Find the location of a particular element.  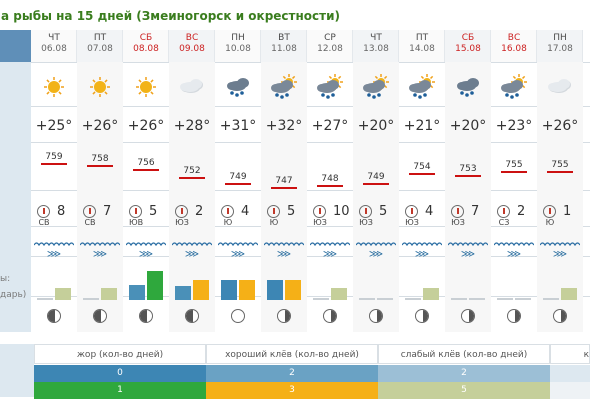

day-column: ЧТ 06.08 +25° 759 8 СВ ⋙ is located at coordinates (54, 181).